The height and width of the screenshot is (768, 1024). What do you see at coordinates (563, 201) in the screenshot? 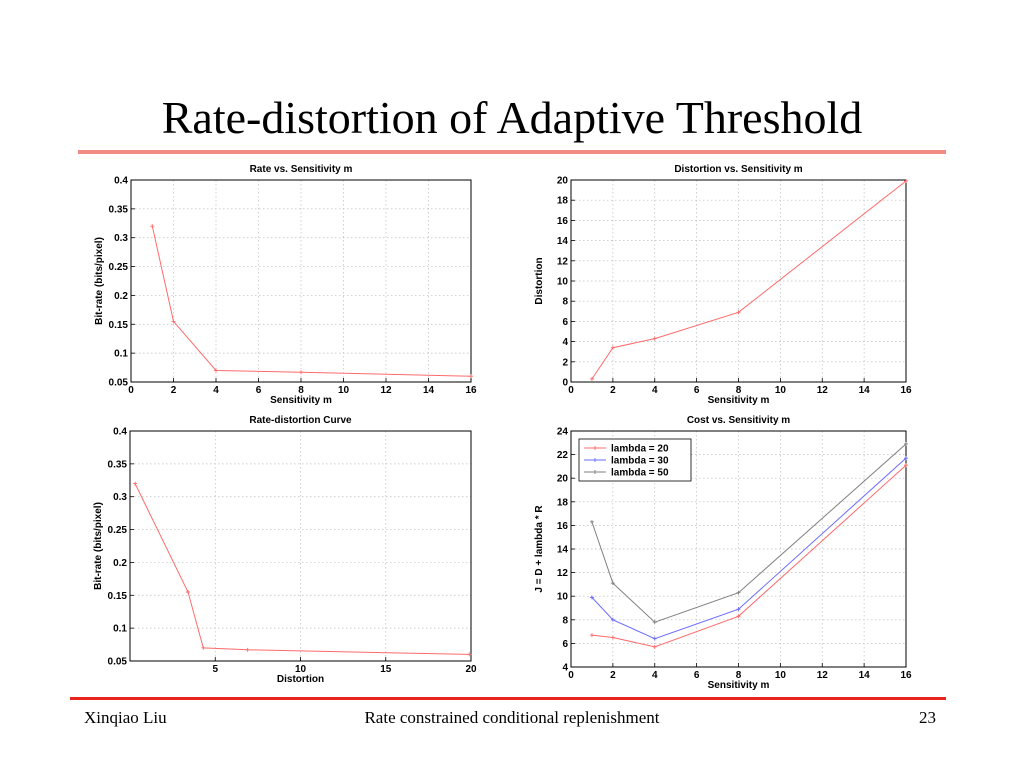
I see `y-tick-label: 18` at bounding box center [563, 201].